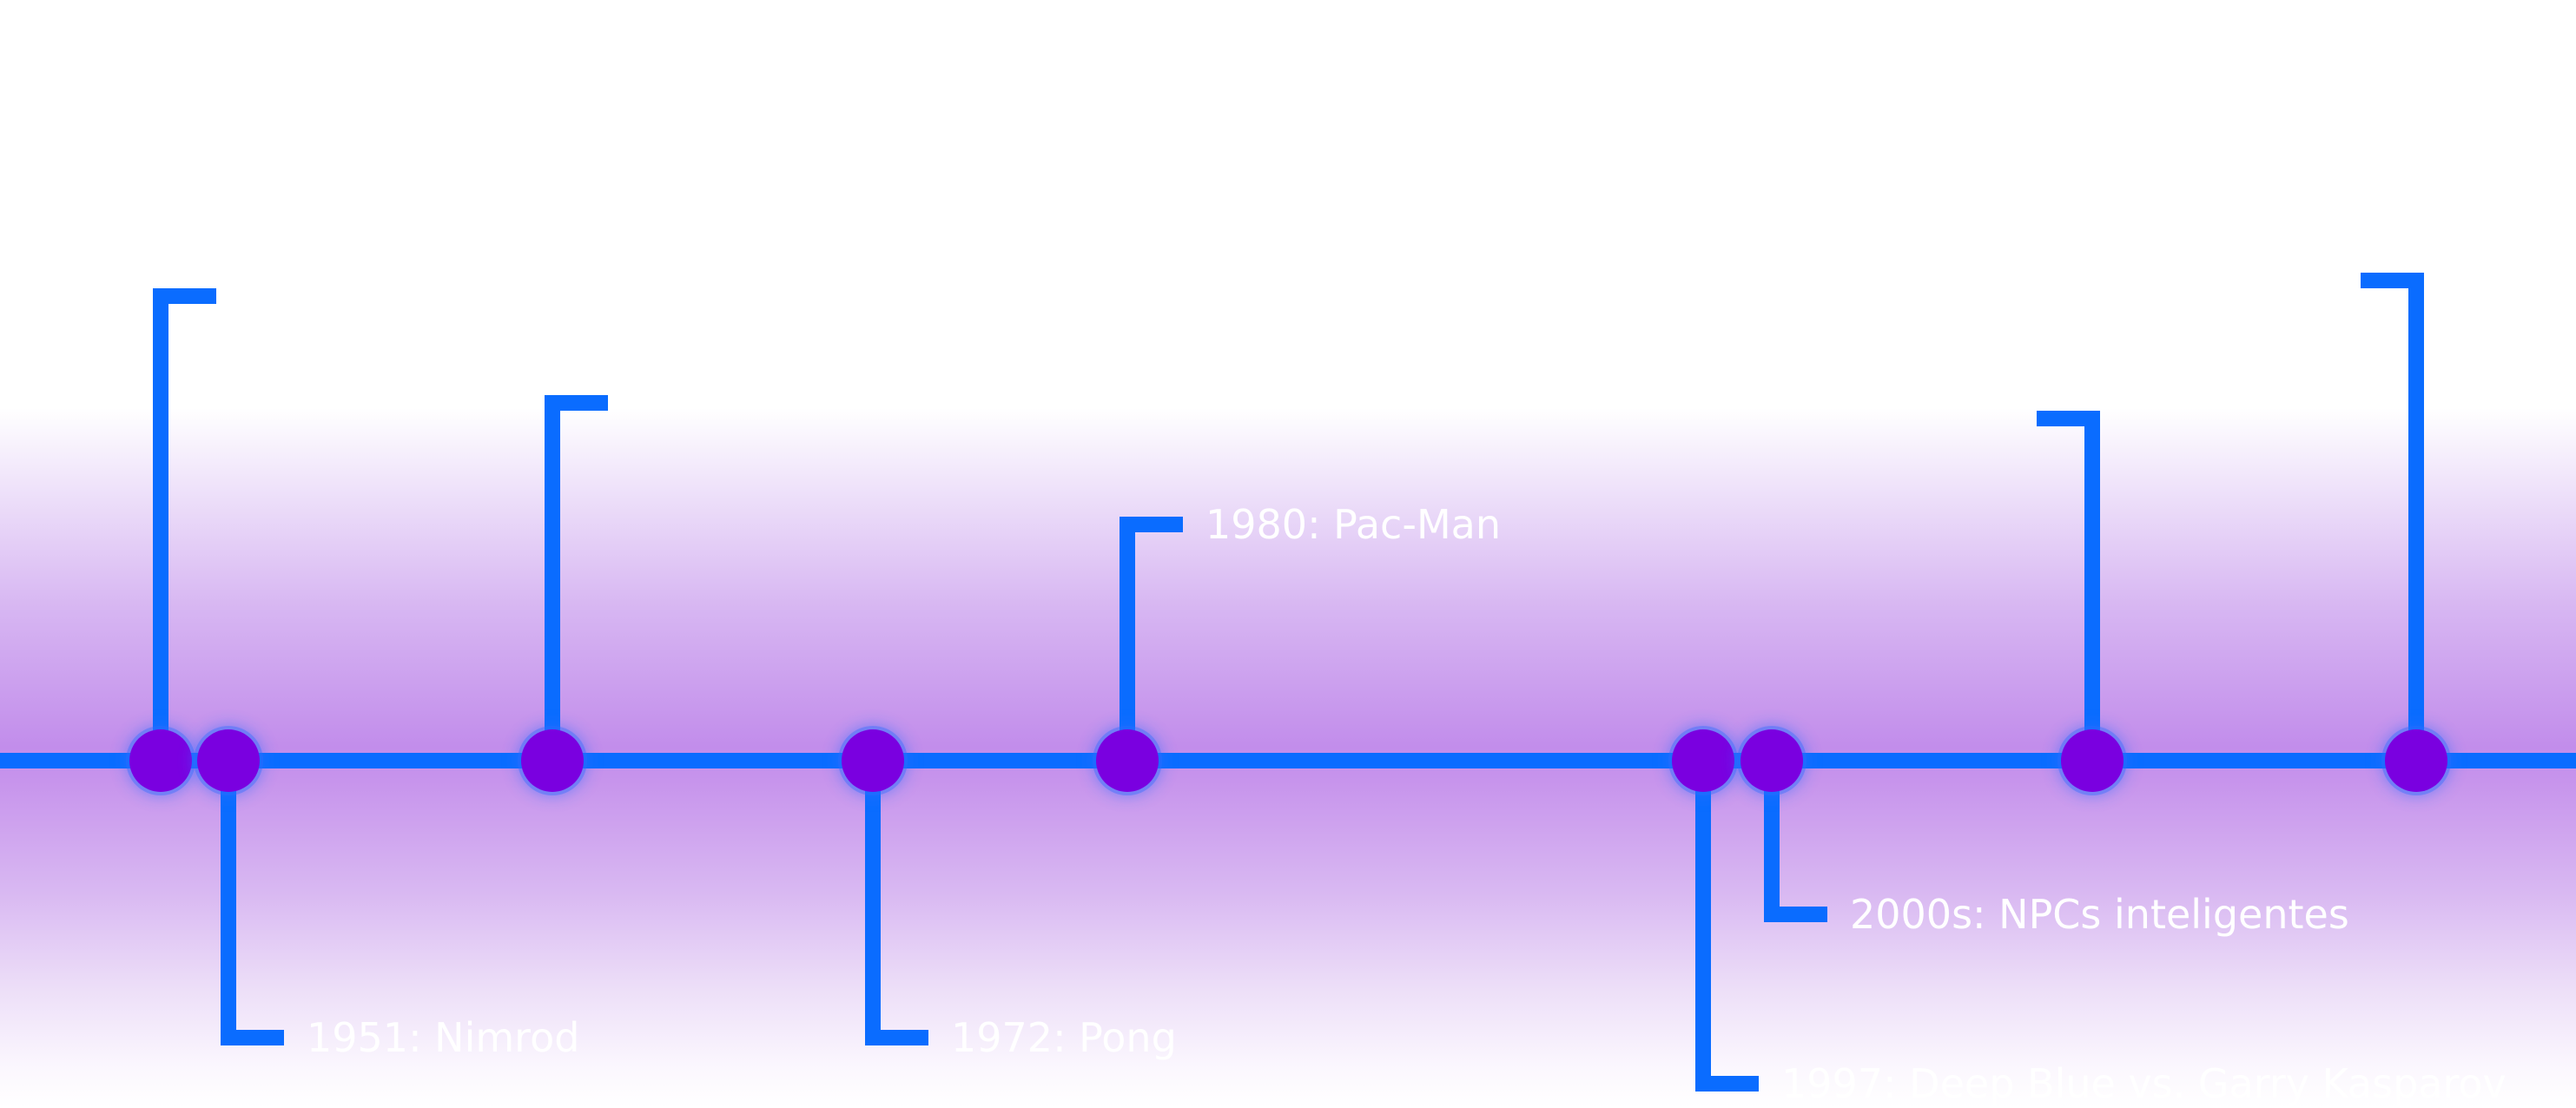  Describe the element at coordinates (2099, 914) in the screenshot. I see `event-label-7: 2000s: NPCs inteligentes` at that location.